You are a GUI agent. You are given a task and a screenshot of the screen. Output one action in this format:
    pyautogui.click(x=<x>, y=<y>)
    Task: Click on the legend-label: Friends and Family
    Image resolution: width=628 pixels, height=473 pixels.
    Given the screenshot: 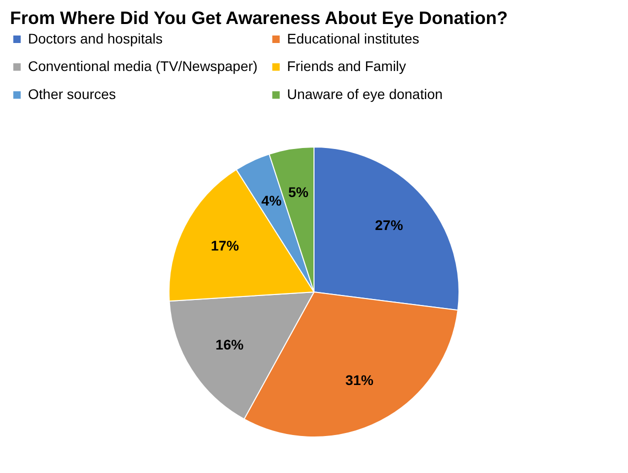 What is the action you would take?
    pyautogui.click(x=346, y=66)
    